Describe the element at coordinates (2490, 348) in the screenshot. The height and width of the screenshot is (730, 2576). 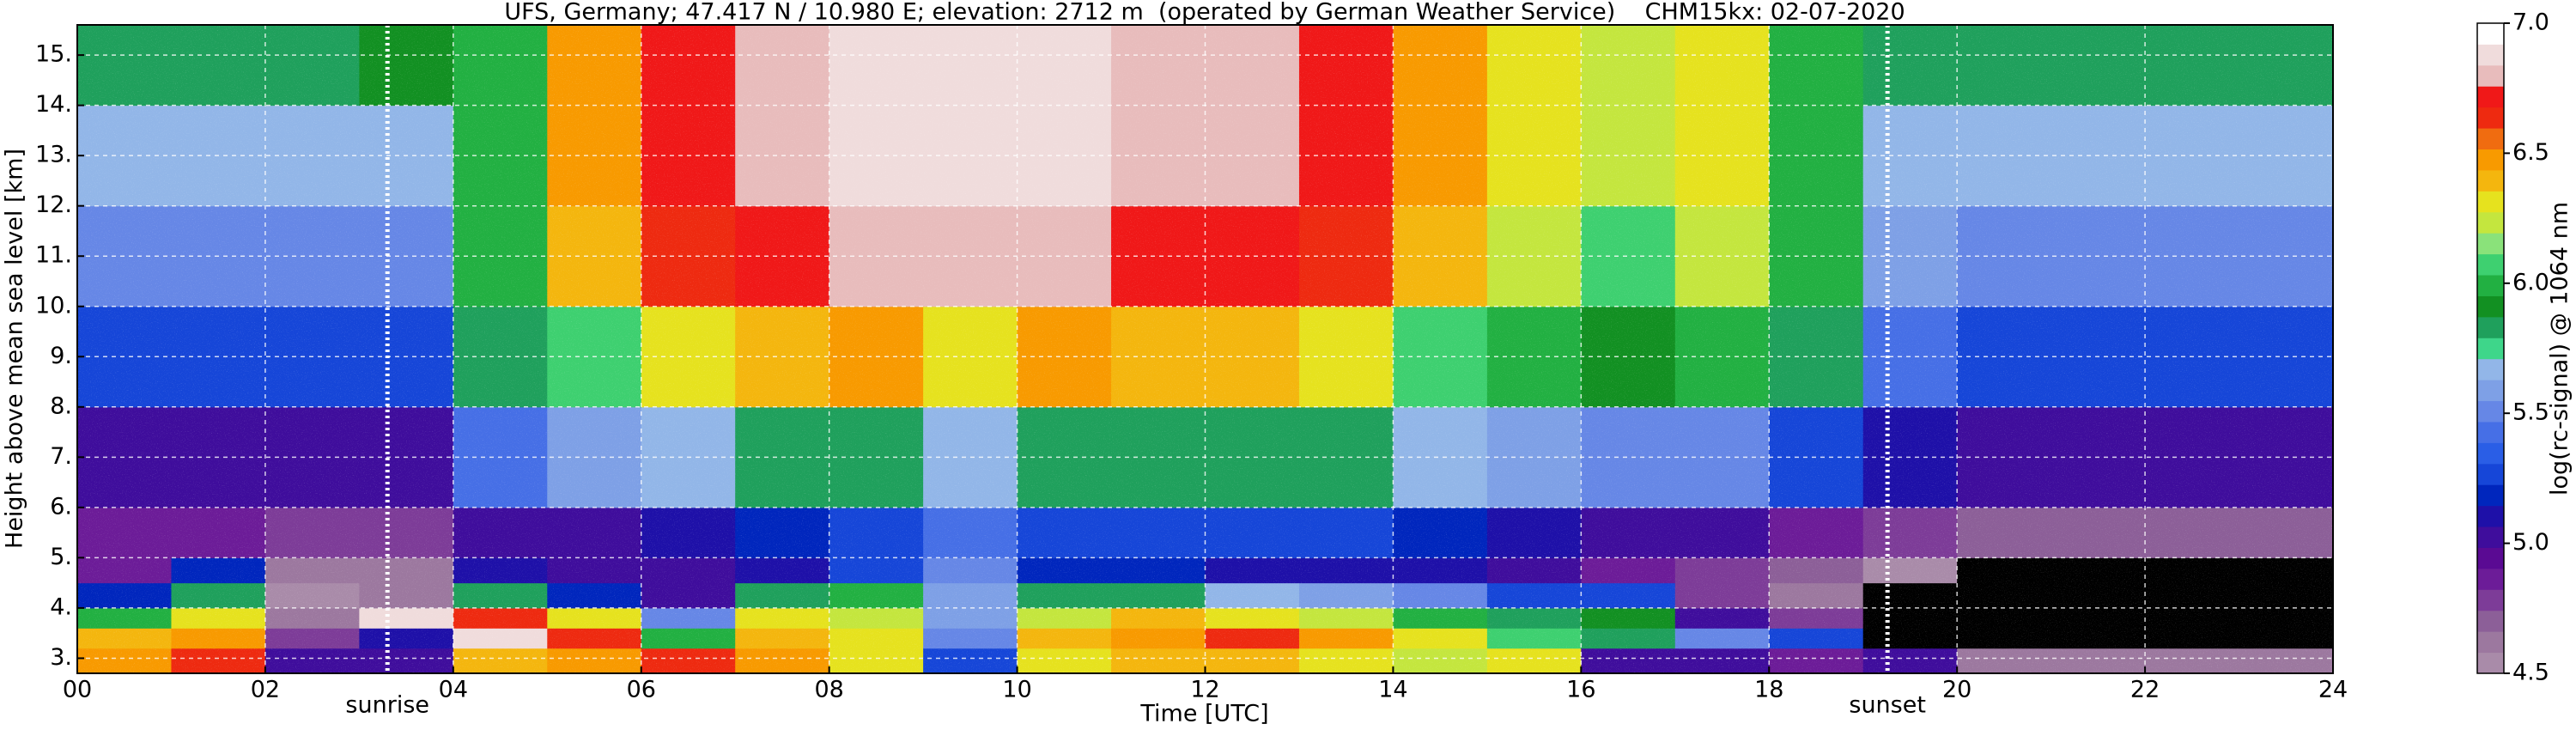
I see `colorbar-frame` at that location.